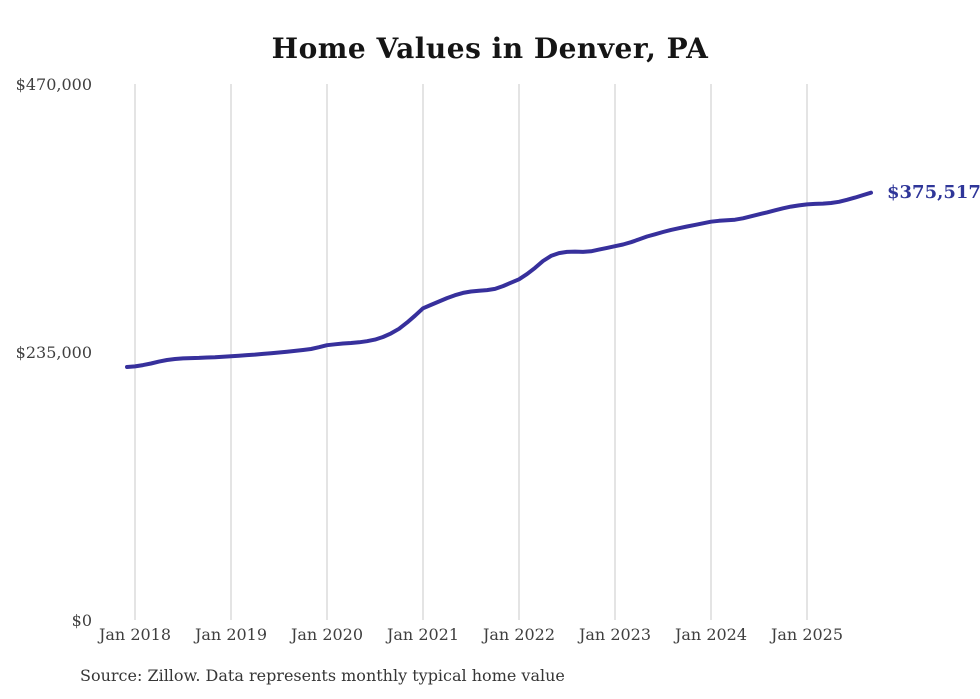  I want to click on chart-title: Home Values in Denver, PA, so click(490, 48).